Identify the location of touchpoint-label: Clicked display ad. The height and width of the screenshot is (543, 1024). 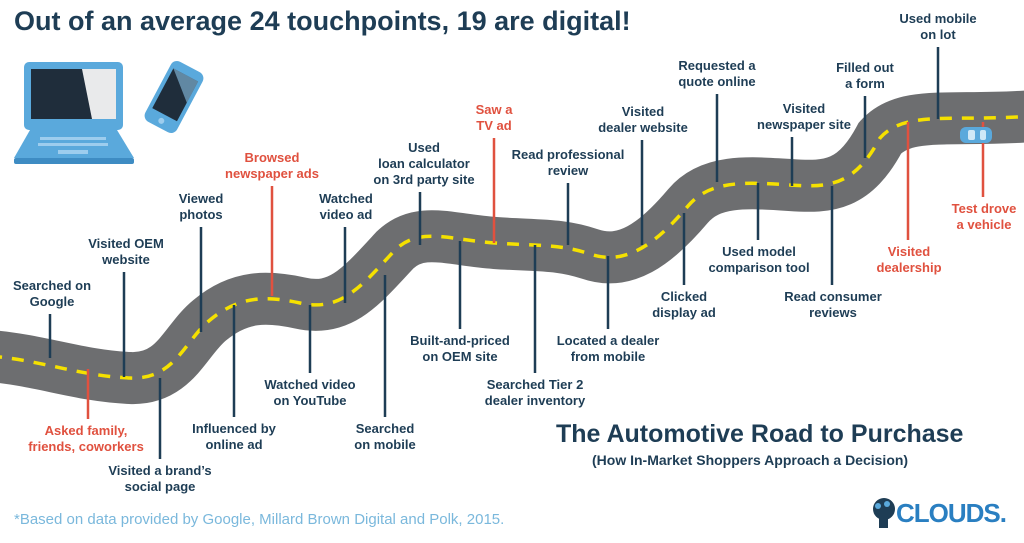
(684, 304).